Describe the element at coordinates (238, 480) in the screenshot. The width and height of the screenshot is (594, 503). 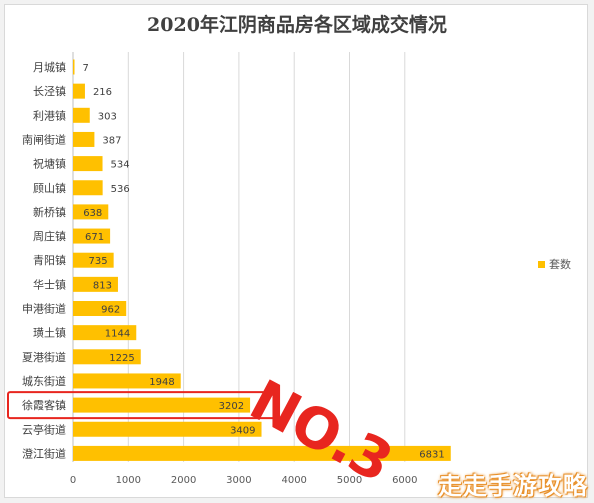
I see `x-tick-label: 3000` at that location.